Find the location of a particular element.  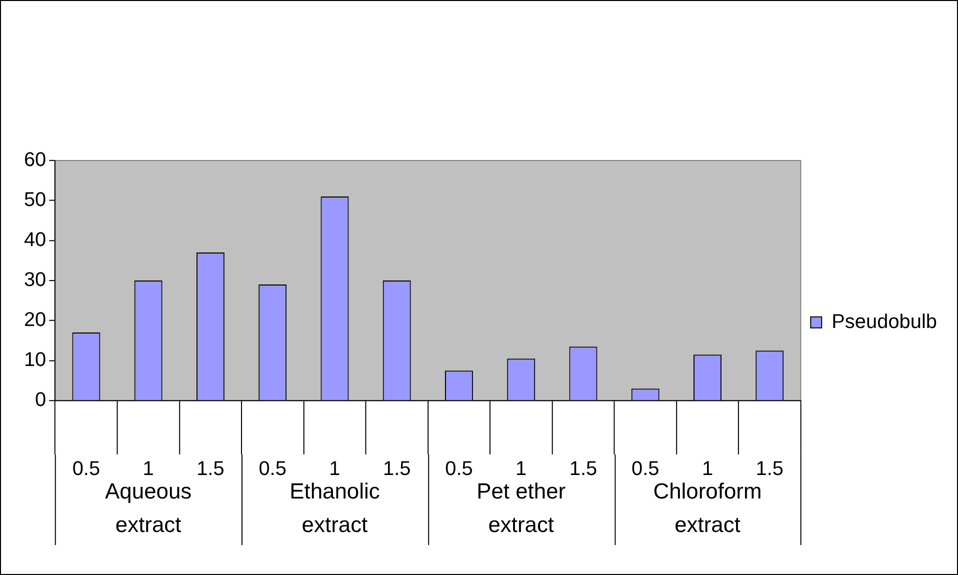

y-tick-label: 30 is located at coordinates (35, 280).